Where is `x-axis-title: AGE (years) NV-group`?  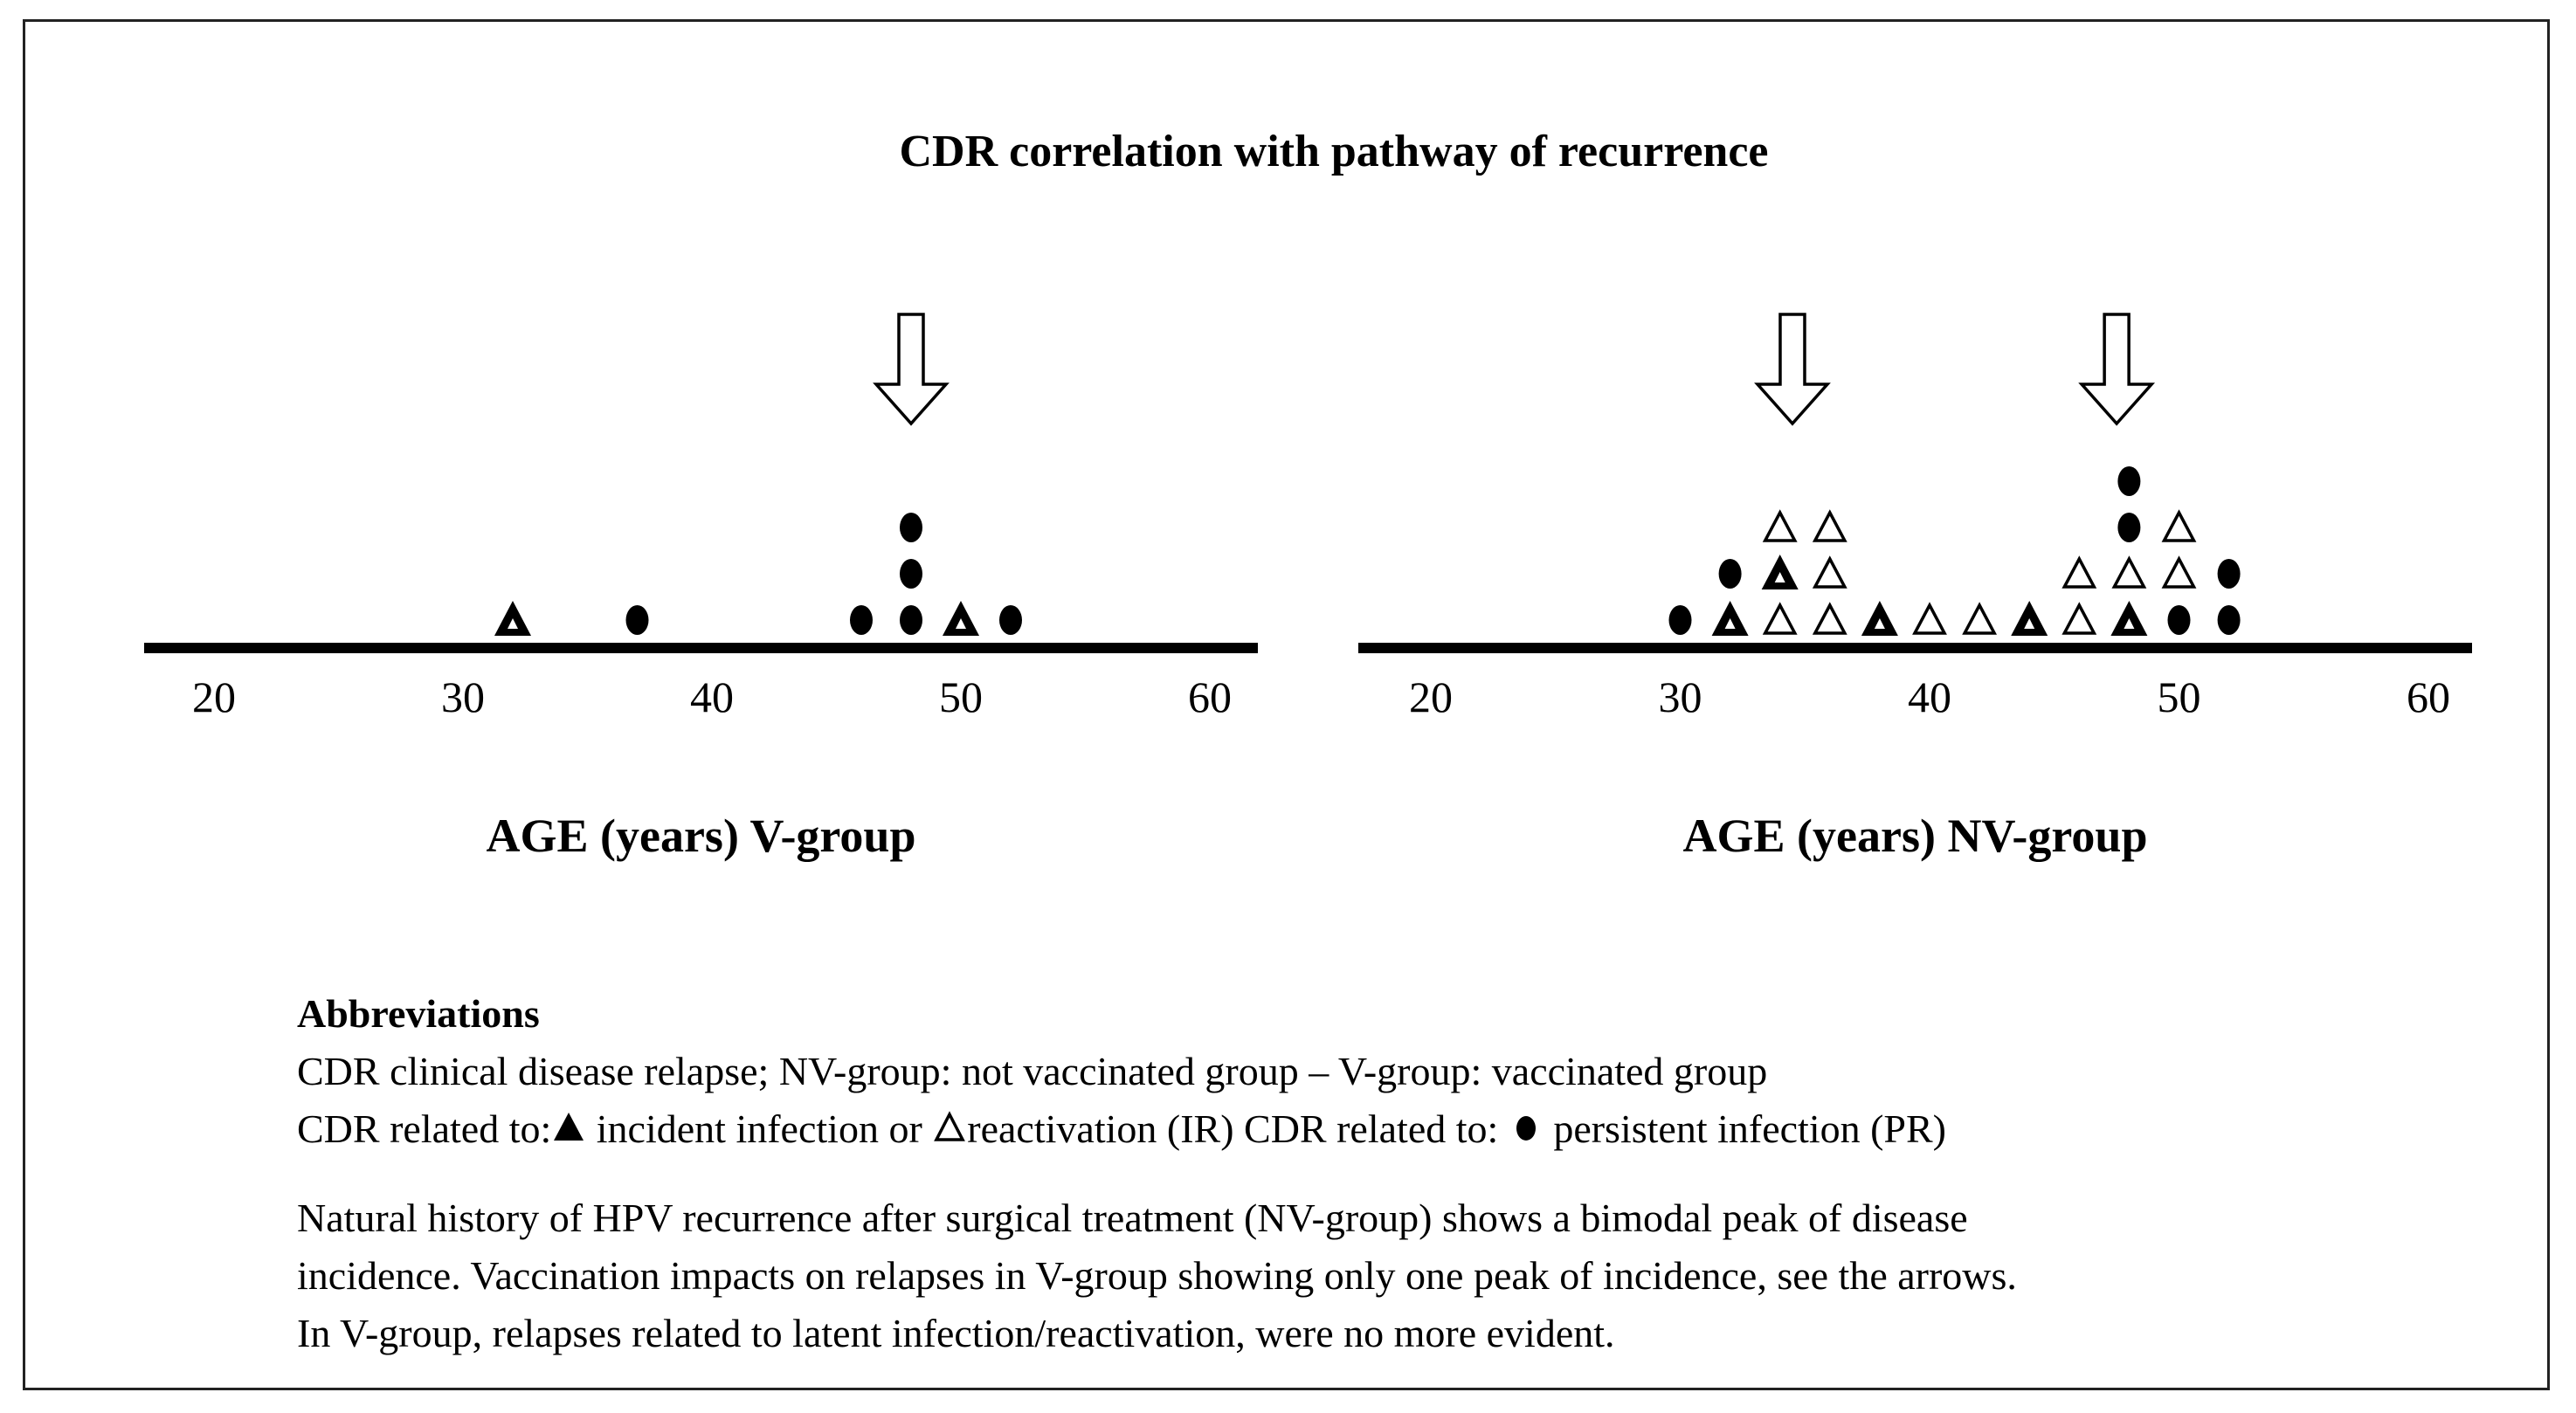 x-axis-title: AGE (years) NV-group is located at coordinates (1915, 836).